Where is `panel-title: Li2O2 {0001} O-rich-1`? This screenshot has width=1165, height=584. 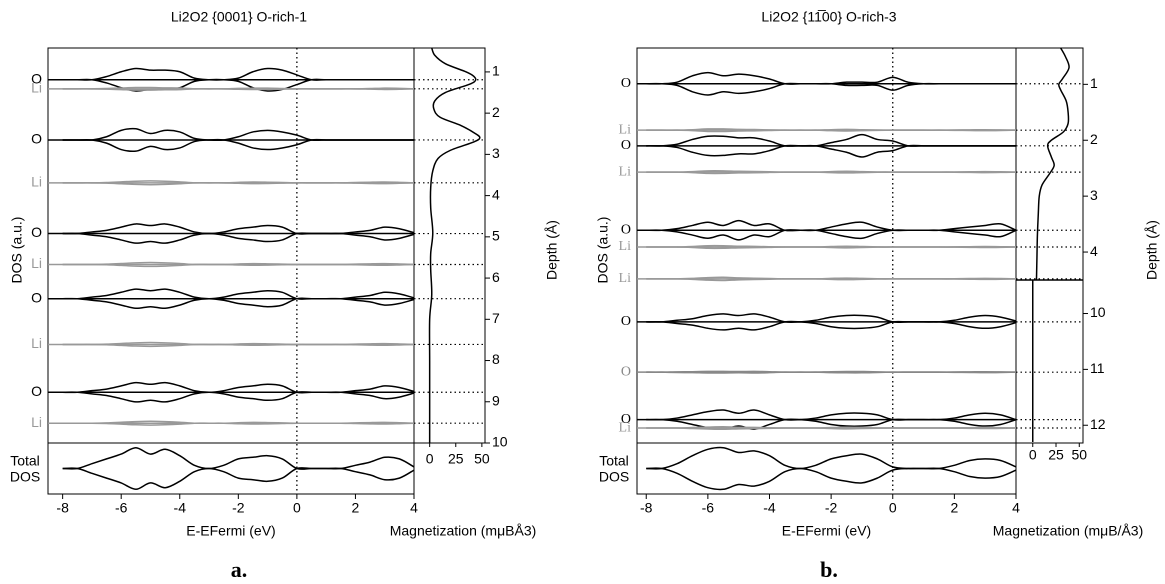 panel-title: Li2O2 {0001} O-rich-1 is located at coordinates (239, 17).